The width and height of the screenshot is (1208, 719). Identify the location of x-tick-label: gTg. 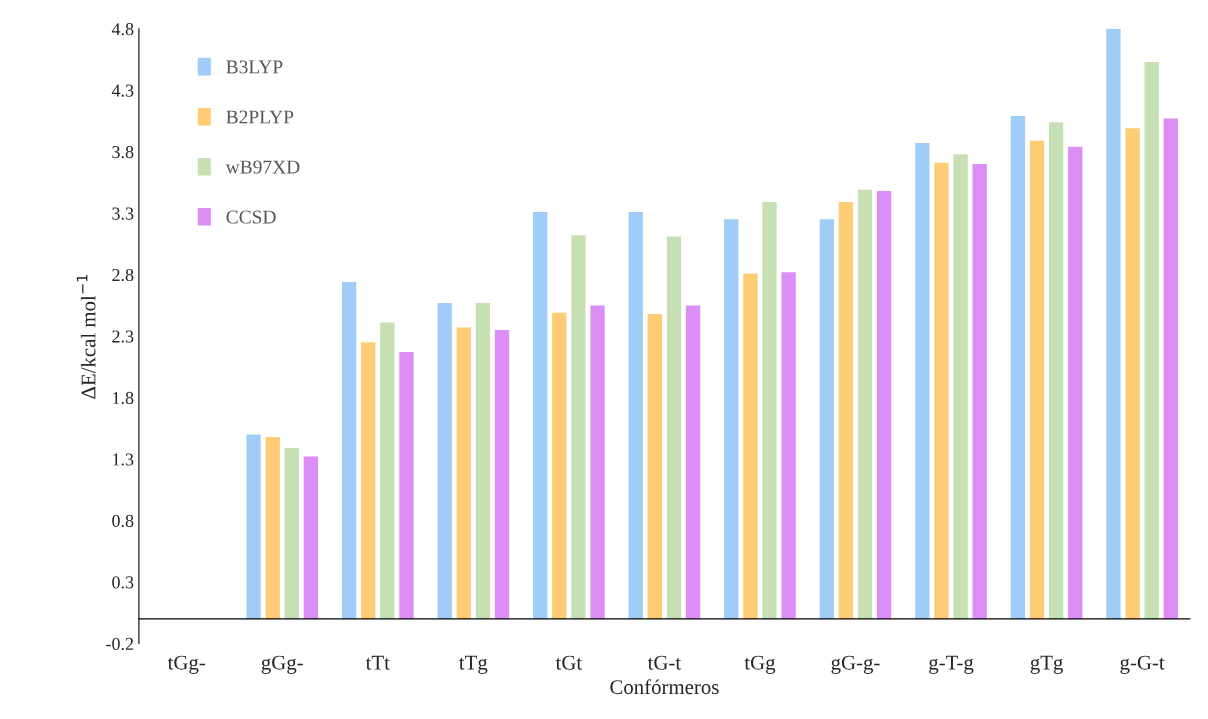
(1046, 664).